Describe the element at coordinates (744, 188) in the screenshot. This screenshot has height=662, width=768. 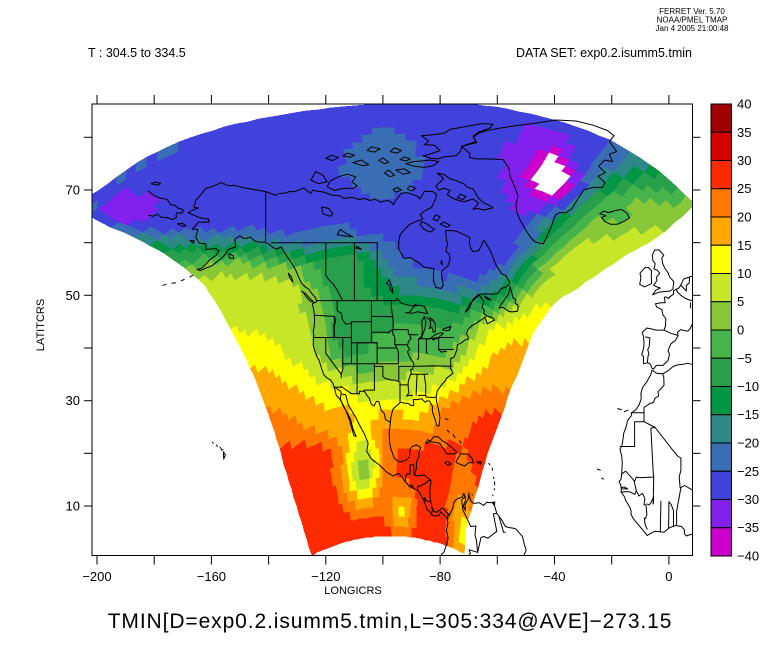
I see `svg-text: 25` at that location.